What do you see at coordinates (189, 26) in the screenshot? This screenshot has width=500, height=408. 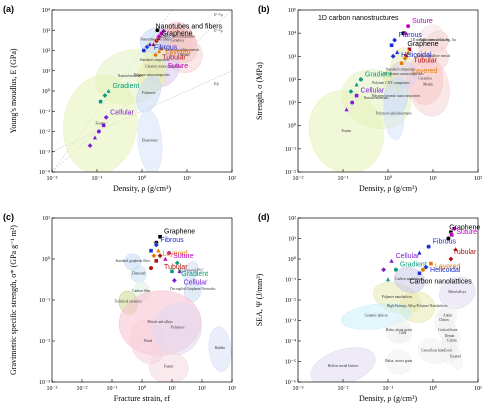 I see `annotation-nanotubes-and-fibers: Nanotubes and fibers` at bounding box center [189, 26].